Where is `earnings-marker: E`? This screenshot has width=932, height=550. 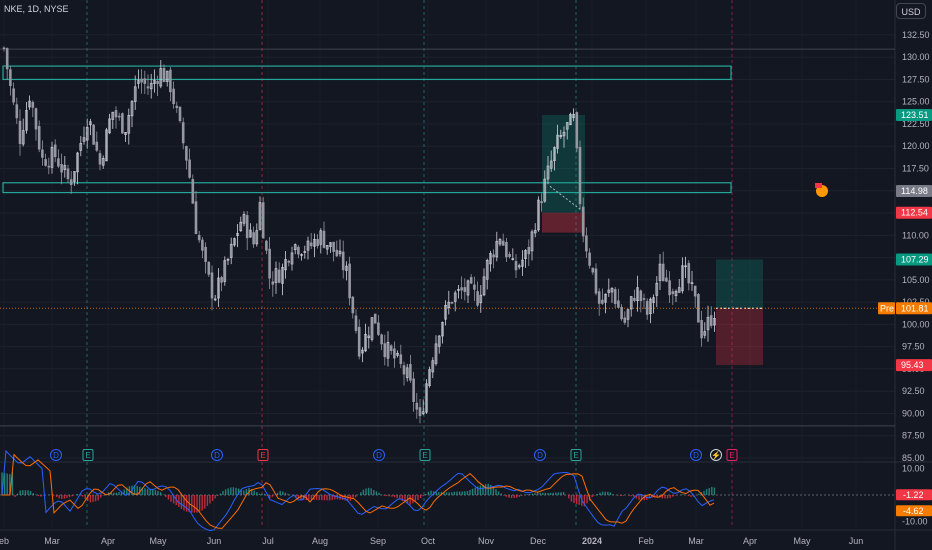
earnings-marker: E is located at coordinates (732, 455).